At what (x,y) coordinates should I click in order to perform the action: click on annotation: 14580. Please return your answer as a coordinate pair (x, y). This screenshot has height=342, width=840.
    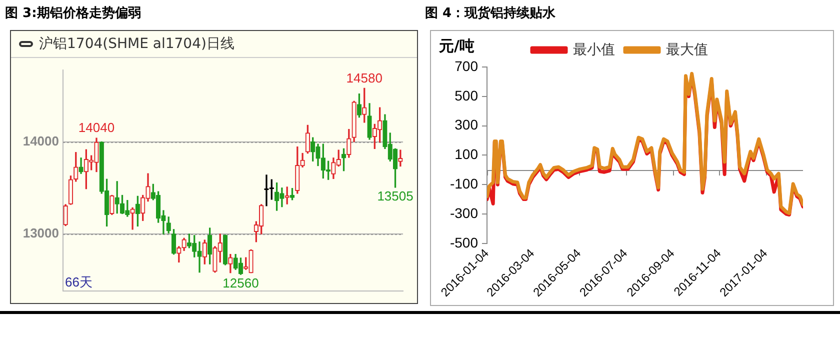
    Looking at the image, I should click on (364, 78).